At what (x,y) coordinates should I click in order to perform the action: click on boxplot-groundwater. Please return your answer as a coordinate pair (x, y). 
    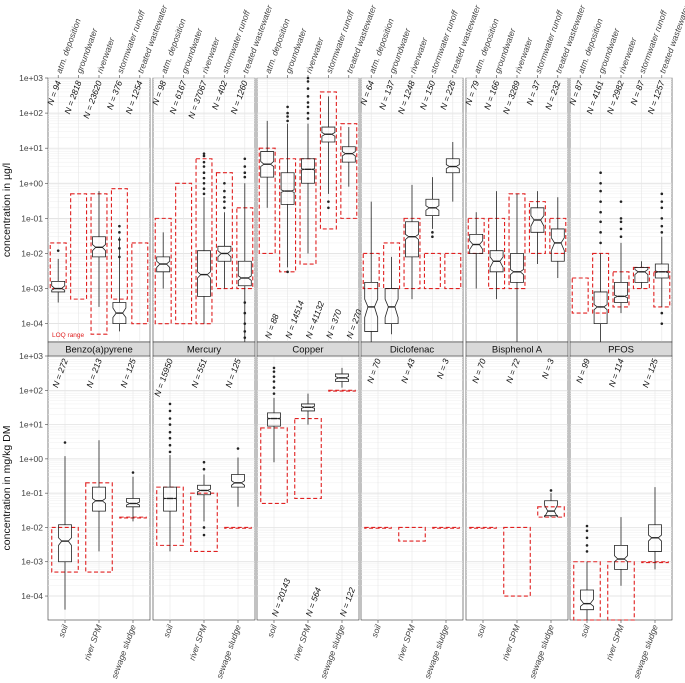
    Looking at the image, I should click on (287, 189).